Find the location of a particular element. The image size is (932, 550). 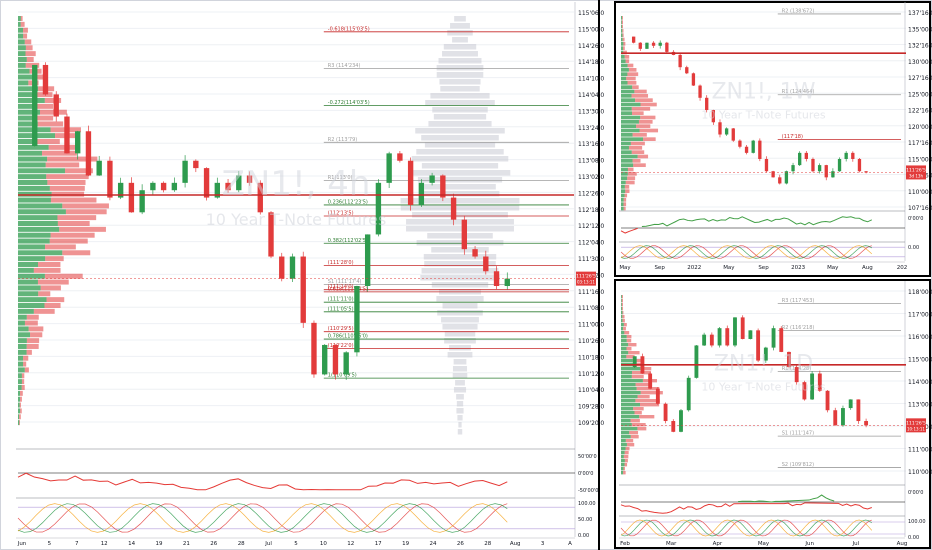

stoch-tick: 0.00 is located at coordinates (583, 536).